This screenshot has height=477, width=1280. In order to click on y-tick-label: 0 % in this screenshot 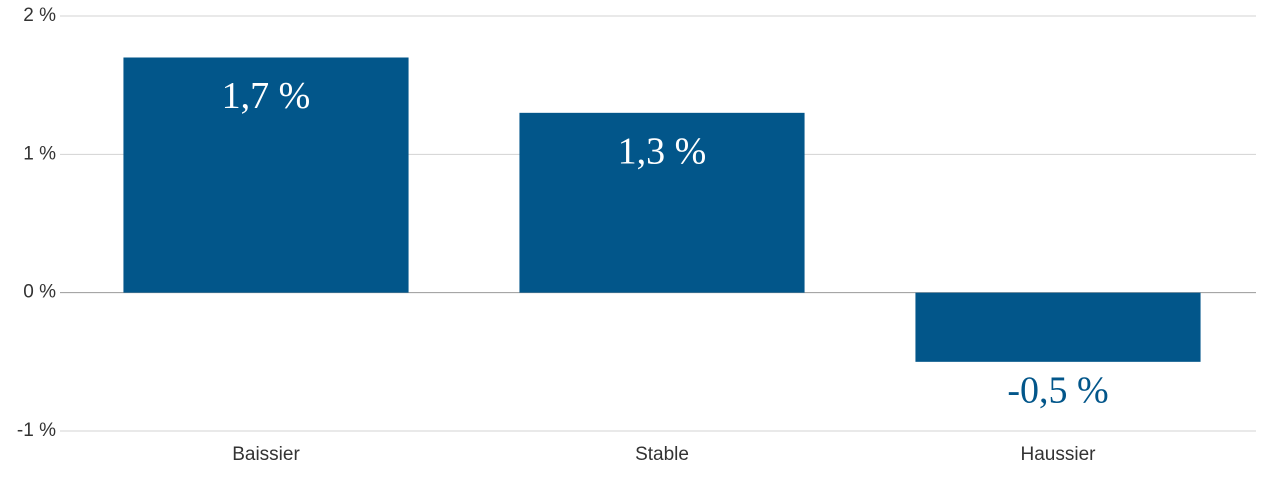, I will do `click(39, 292)`.